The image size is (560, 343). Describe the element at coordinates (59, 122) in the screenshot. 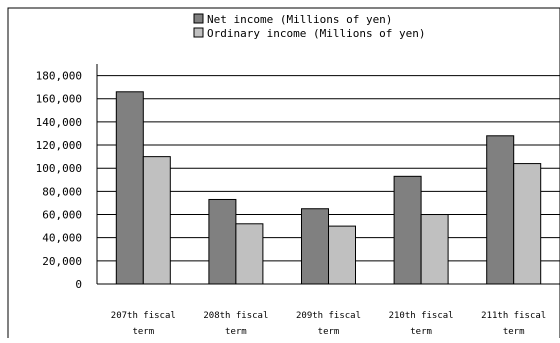

I see `y-tick-label: 140,000` at that location.